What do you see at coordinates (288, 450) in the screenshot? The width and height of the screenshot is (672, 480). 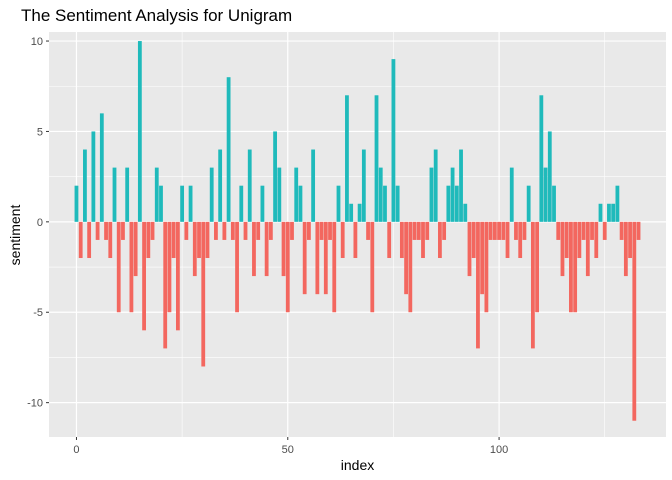 I see `x-tick-label: 50` at bounding box center [288, 450].